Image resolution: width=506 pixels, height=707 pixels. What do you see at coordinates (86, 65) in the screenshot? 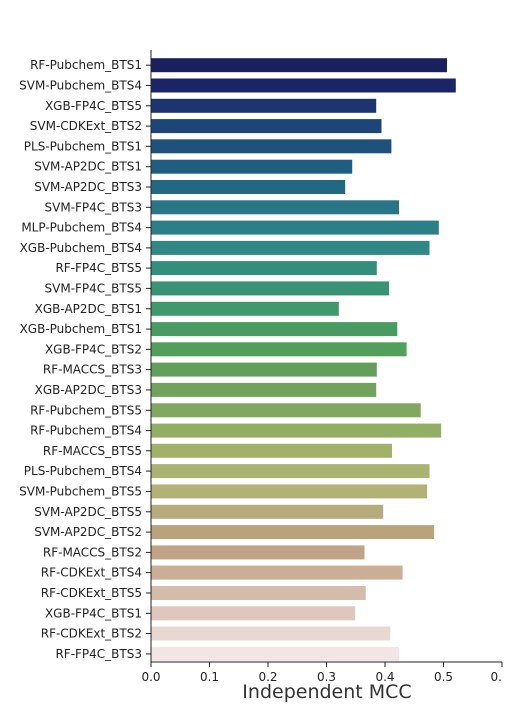
I see `category-label: RF-Pubchem_BTS1` at bounding box center [86, 65].